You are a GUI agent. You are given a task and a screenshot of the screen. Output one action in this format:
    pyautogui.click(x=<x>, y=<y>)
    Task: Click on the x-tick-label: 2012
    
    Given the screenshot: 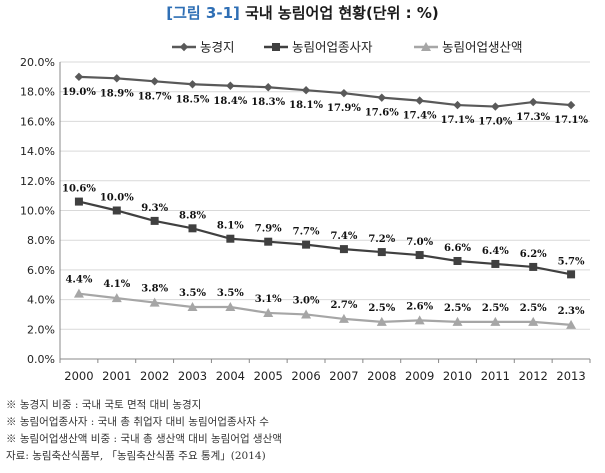 What is the action you would take?
    pyautogui.click(x=533, y=376)
    